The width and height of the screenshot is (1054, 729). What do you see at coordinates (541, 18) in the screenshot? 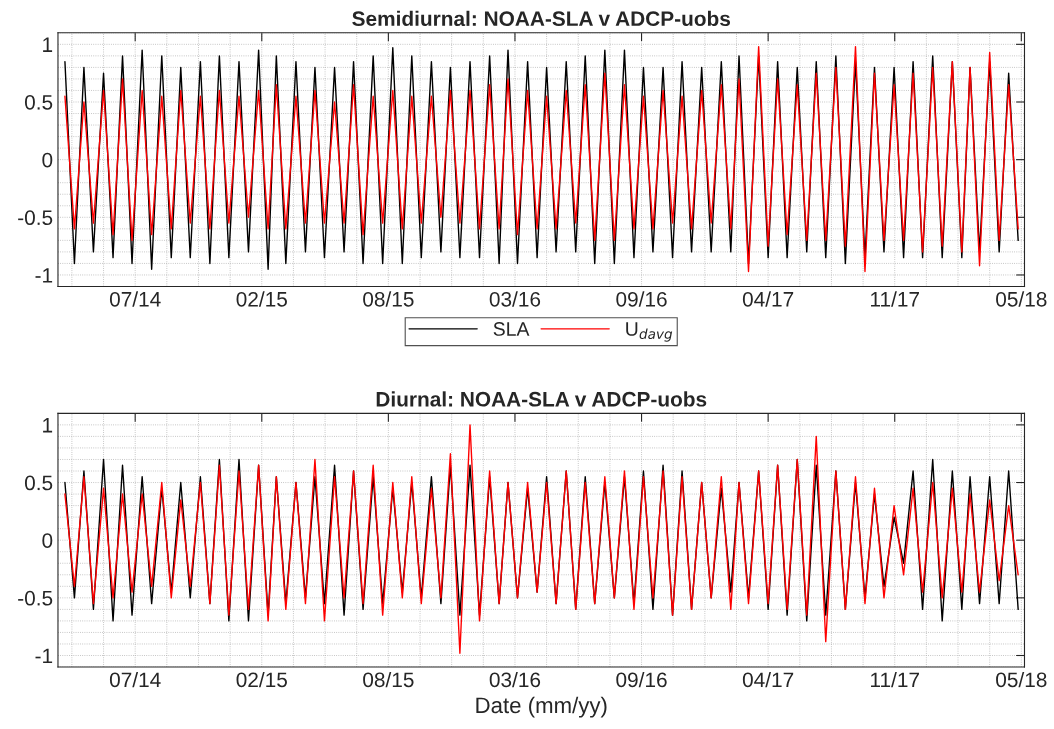
I see `chart-title: Semidiurnal: NOAA-SLA v ADCP-uobs` at bounding box center [541, 18].